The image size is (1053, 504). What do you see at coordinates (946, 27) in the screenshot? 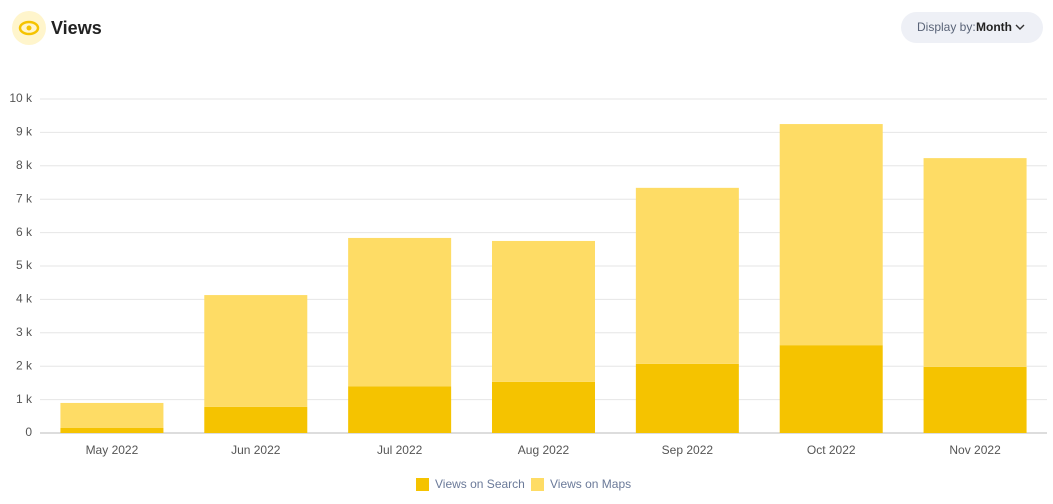
I see `display-label: Display by:` at bounding box center [946, 27].